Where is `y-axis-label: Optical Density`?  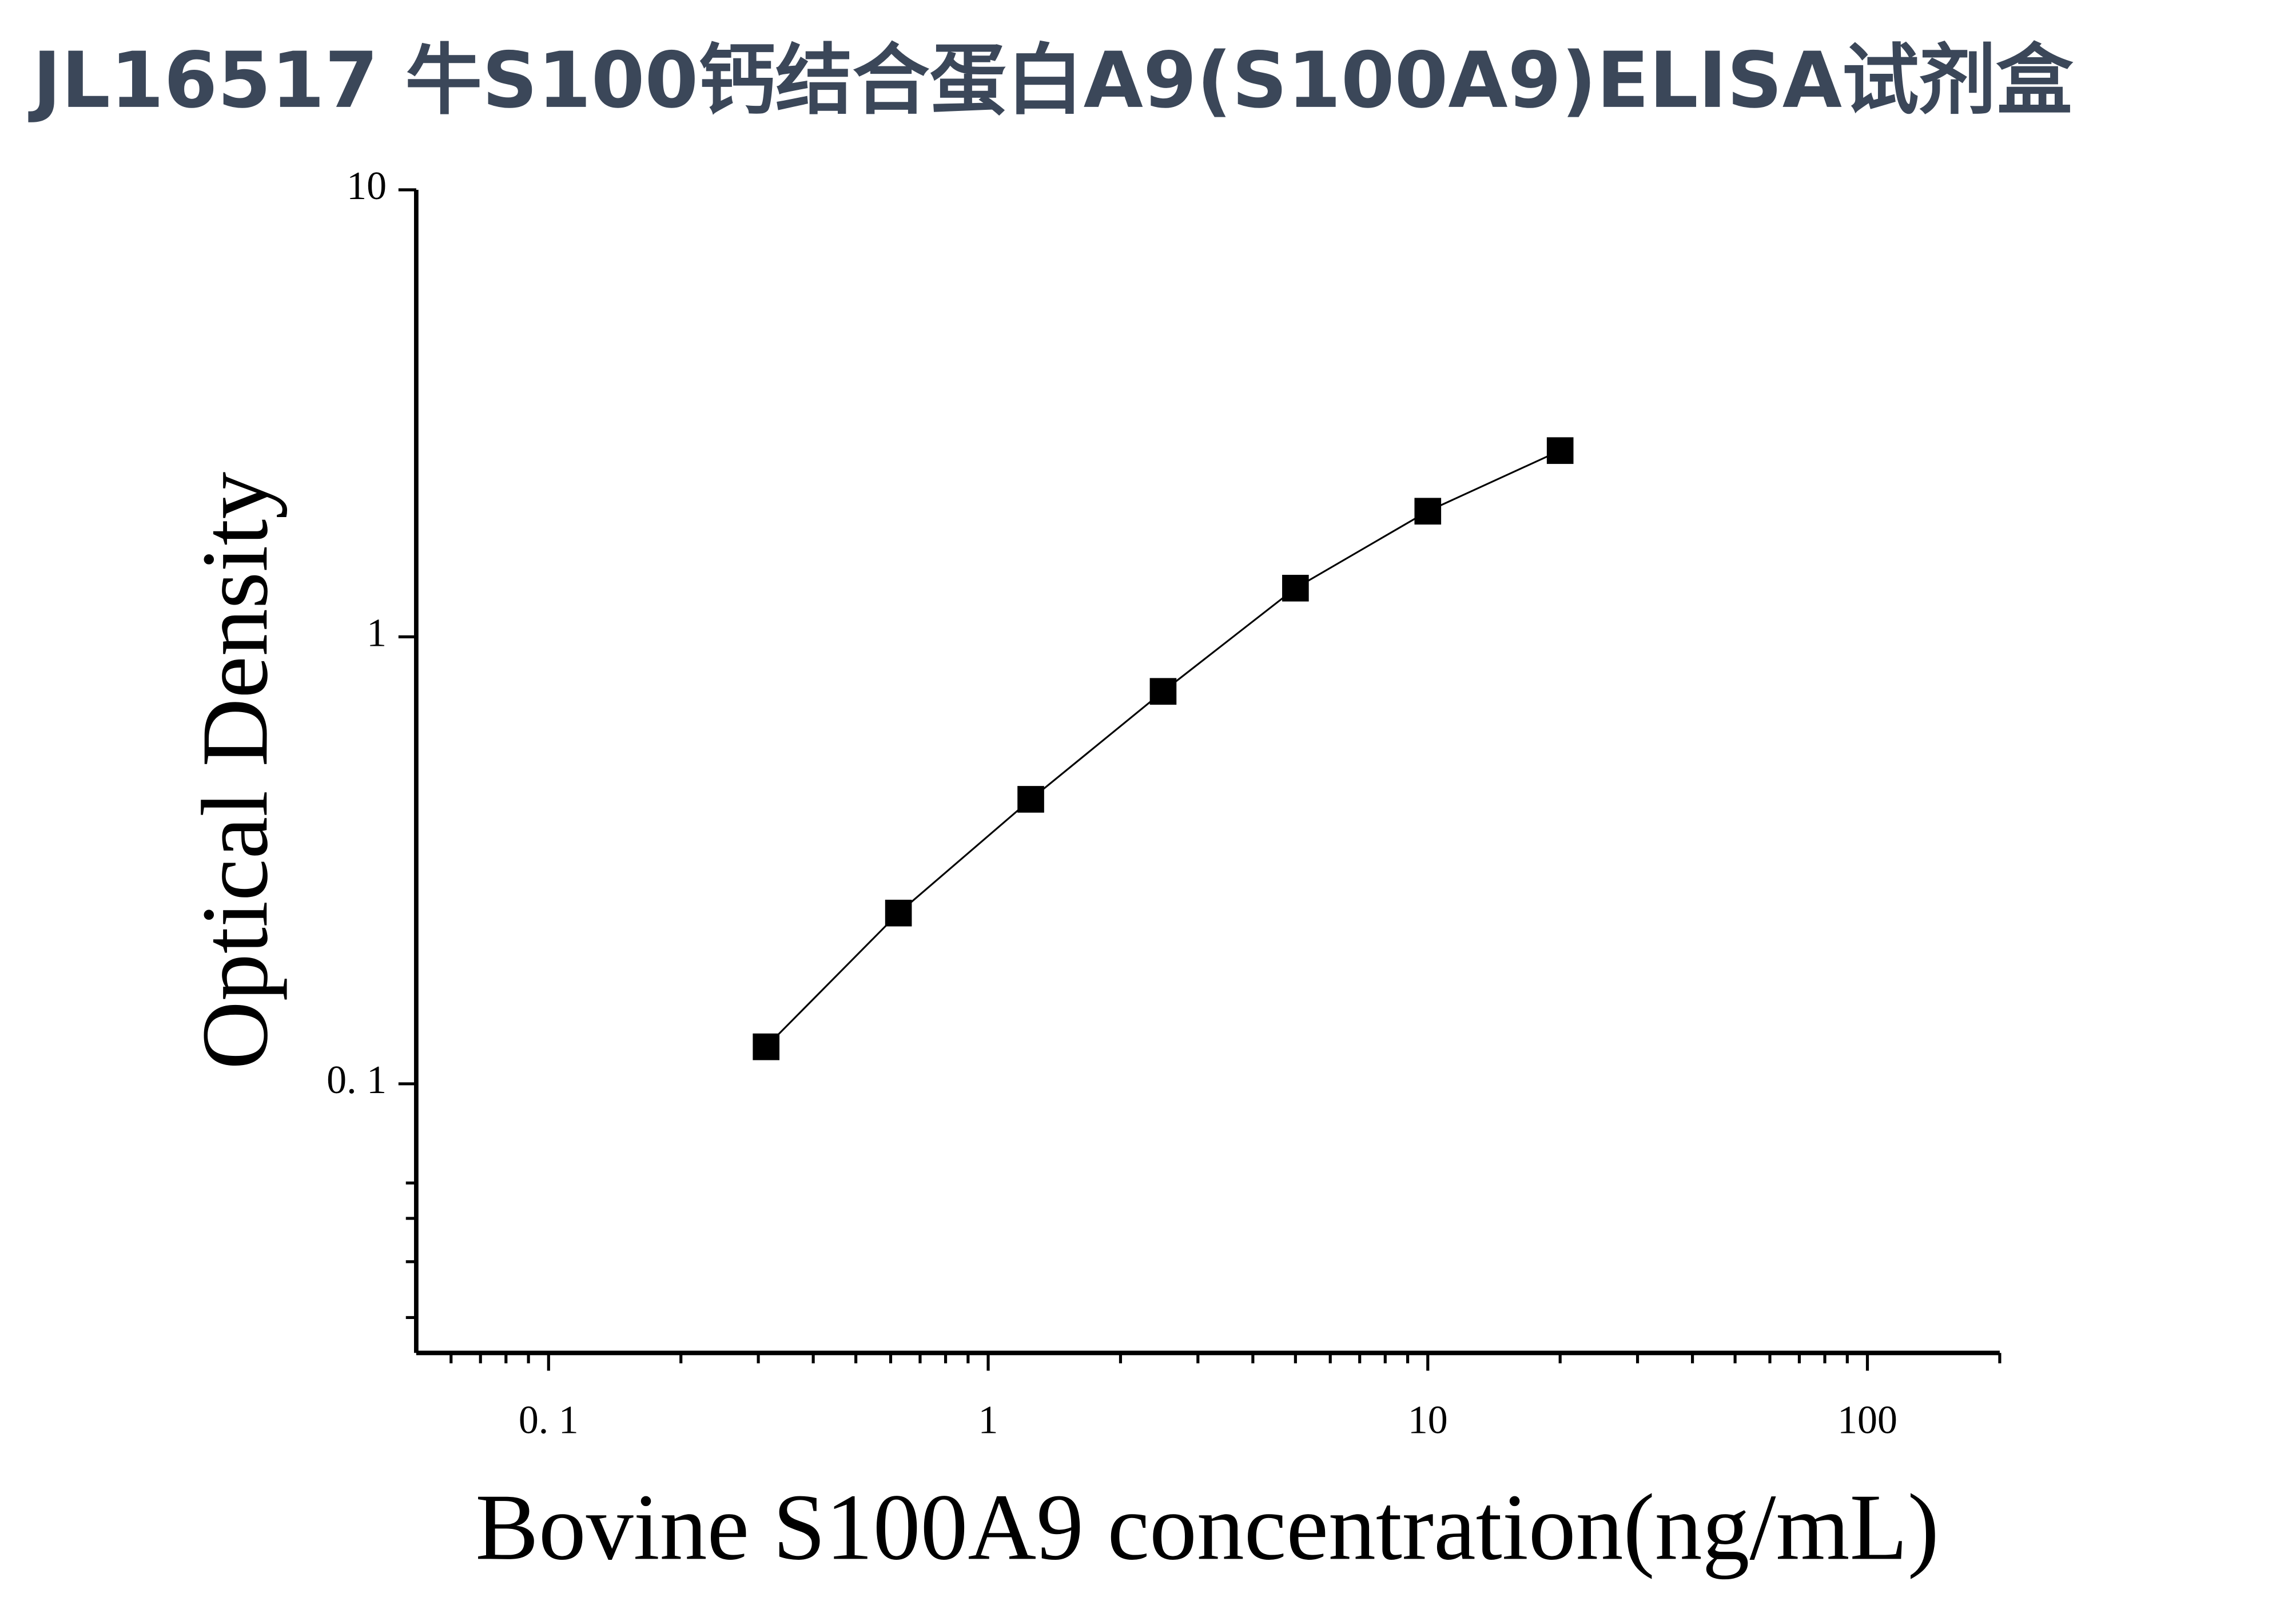 y-axis-label: Optical Density is located at coordinates (235, 771).